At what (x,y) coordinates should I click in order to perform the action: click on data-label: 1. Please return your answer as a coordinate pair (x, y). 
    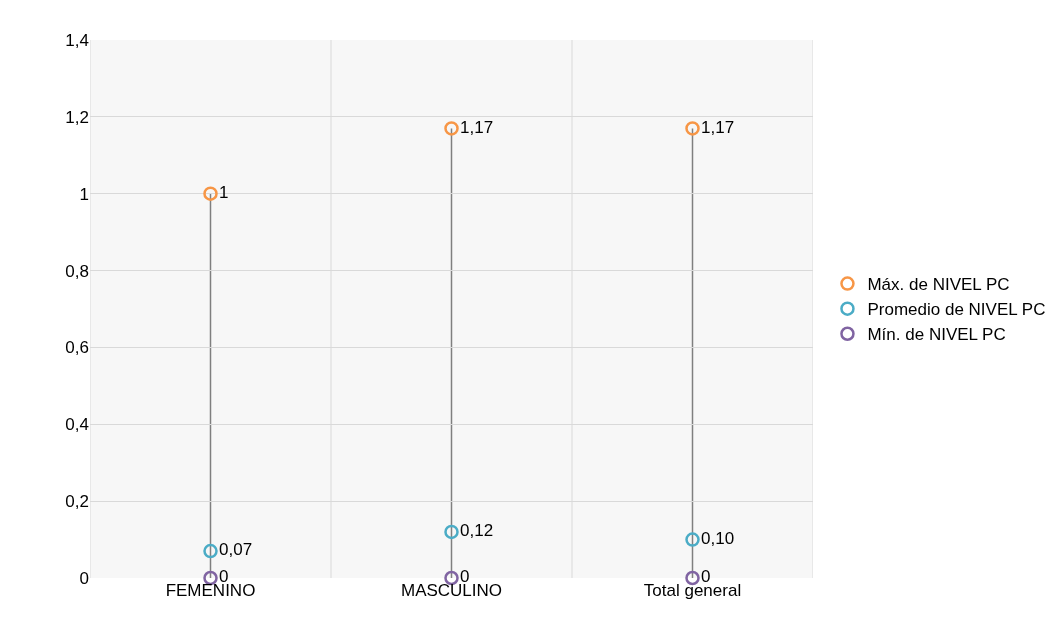
    Looking at the image, I should click on (224, 192).